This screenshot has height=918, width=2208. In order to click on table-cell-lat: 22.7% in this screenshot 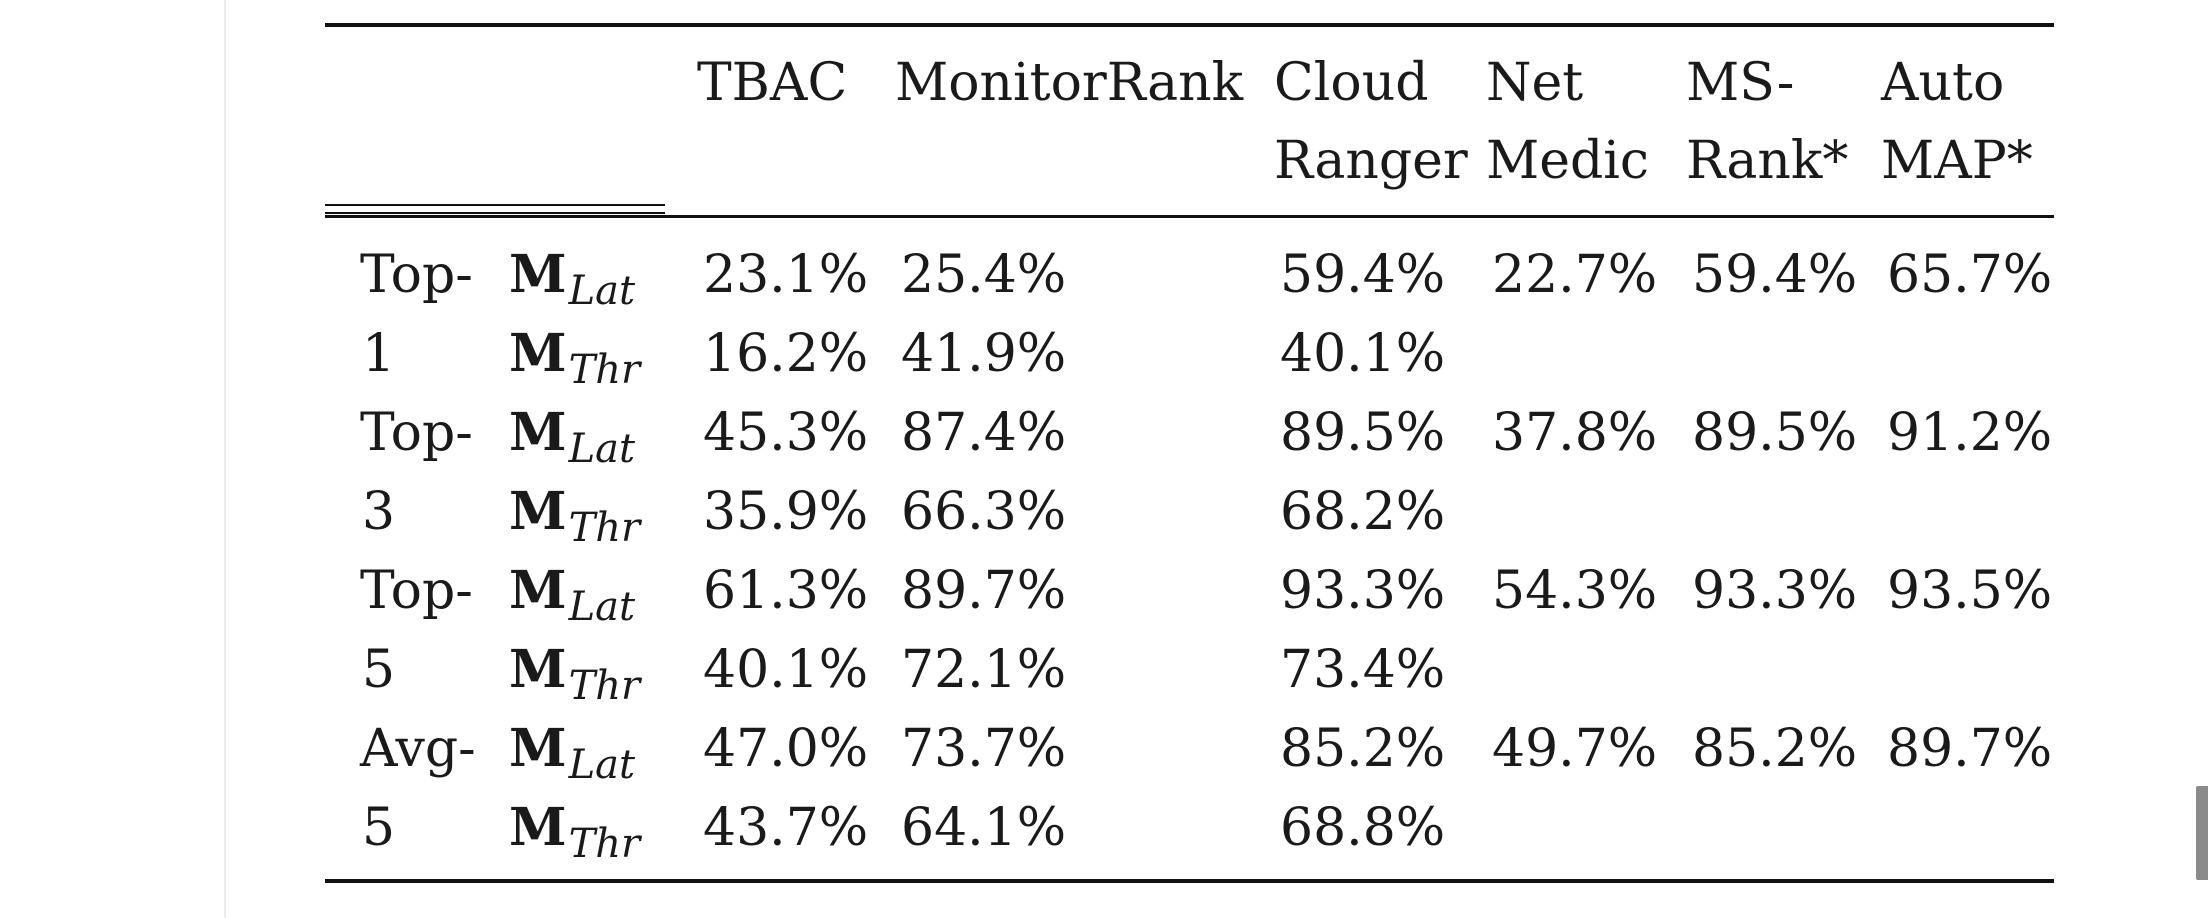, I will do `click(1575, 275)`.